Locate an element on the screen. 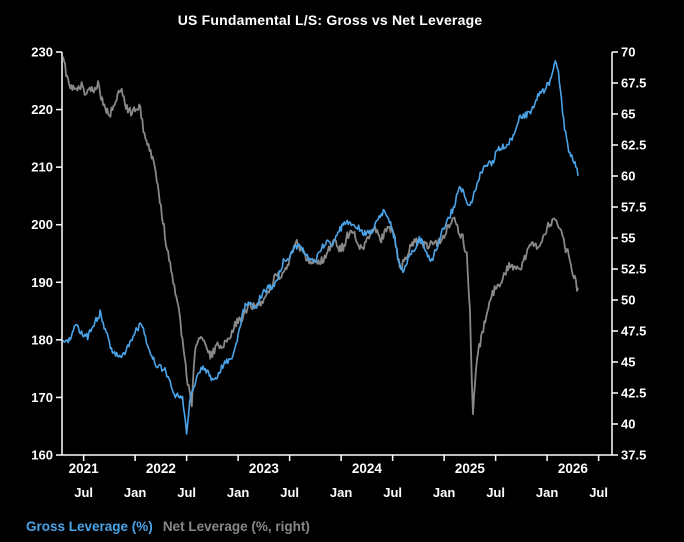 The width and height of the screenshot is (684, 542). x-axis-year-label: 2021 is located at coordinates (84, 468).